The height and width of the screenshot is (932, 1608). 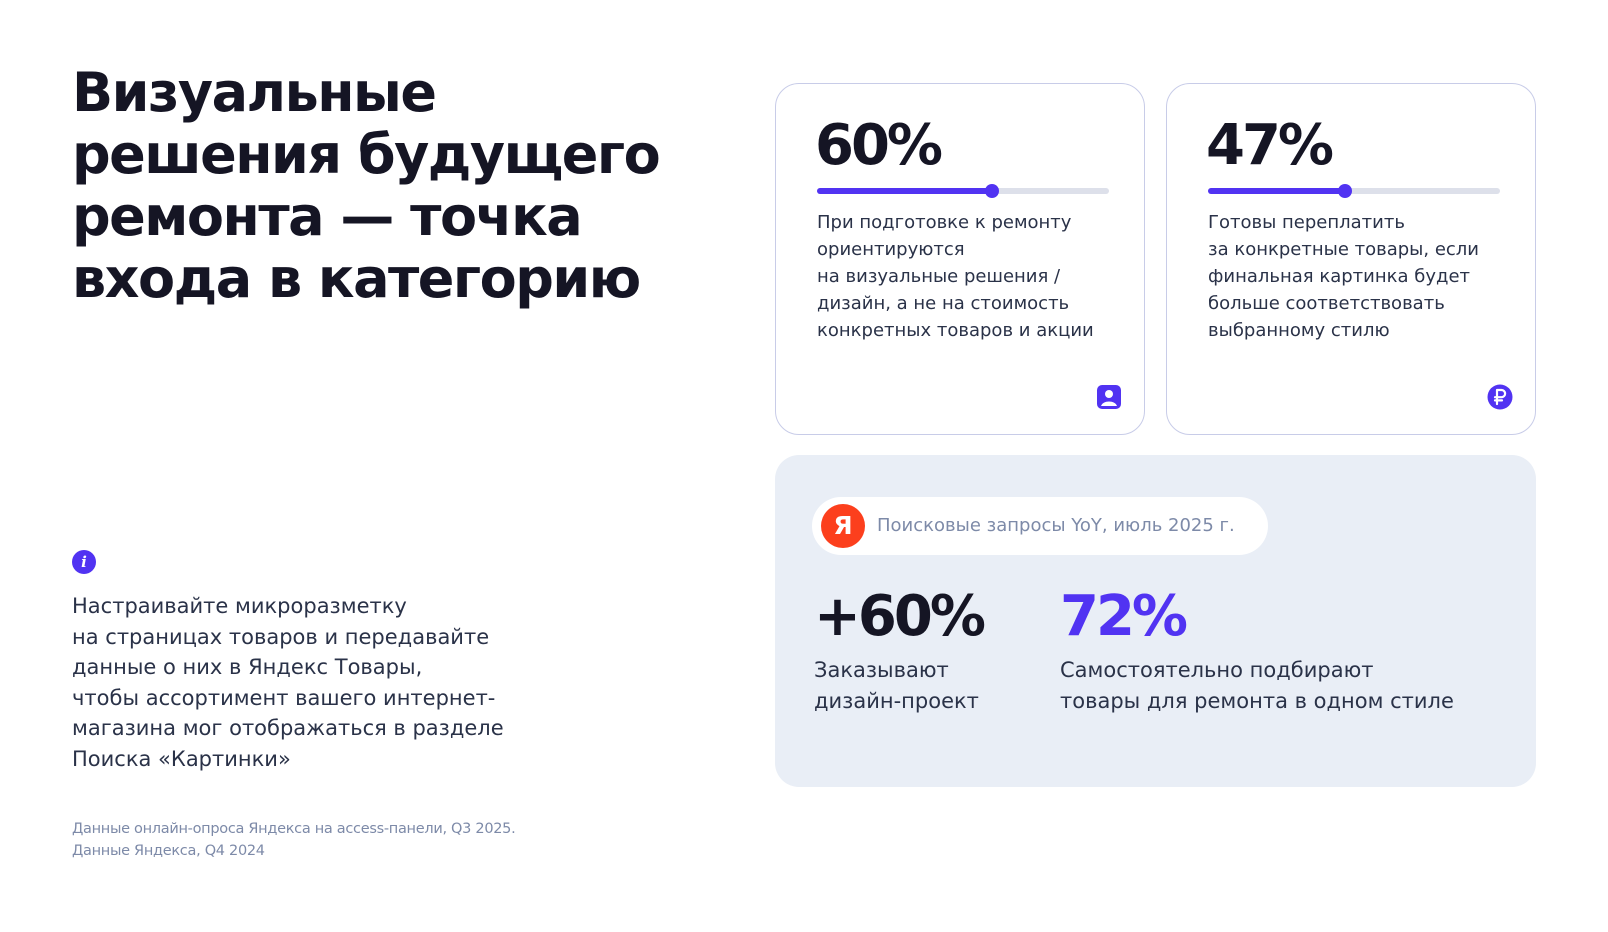 I want to click on source-badge-label: Поисковые запросы YoY, июль 2025 г., so click(x=1056, y=525).